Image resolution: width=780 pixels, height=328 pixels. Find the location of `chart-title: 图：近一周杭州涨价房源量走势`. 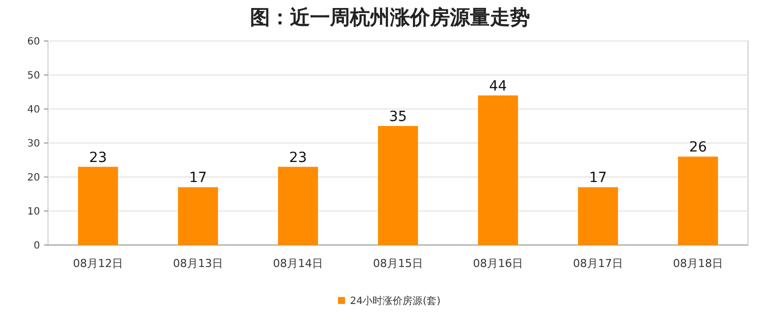

chart-title: 图：近一周杭州涨价房源量走势 is located at coordinates (390, 17).